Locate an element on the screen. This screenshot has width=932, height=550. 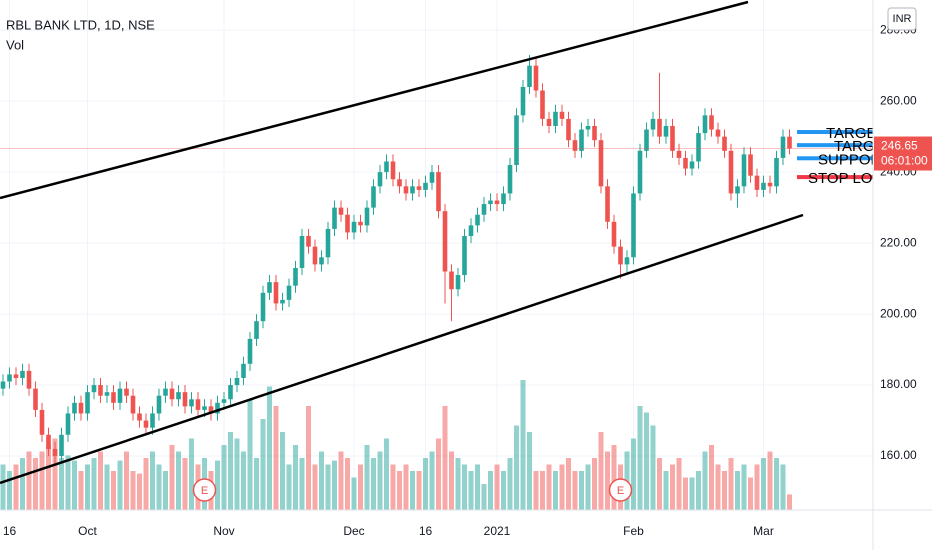
level-label: STOP LOSS is located at coordinates (850, 178).